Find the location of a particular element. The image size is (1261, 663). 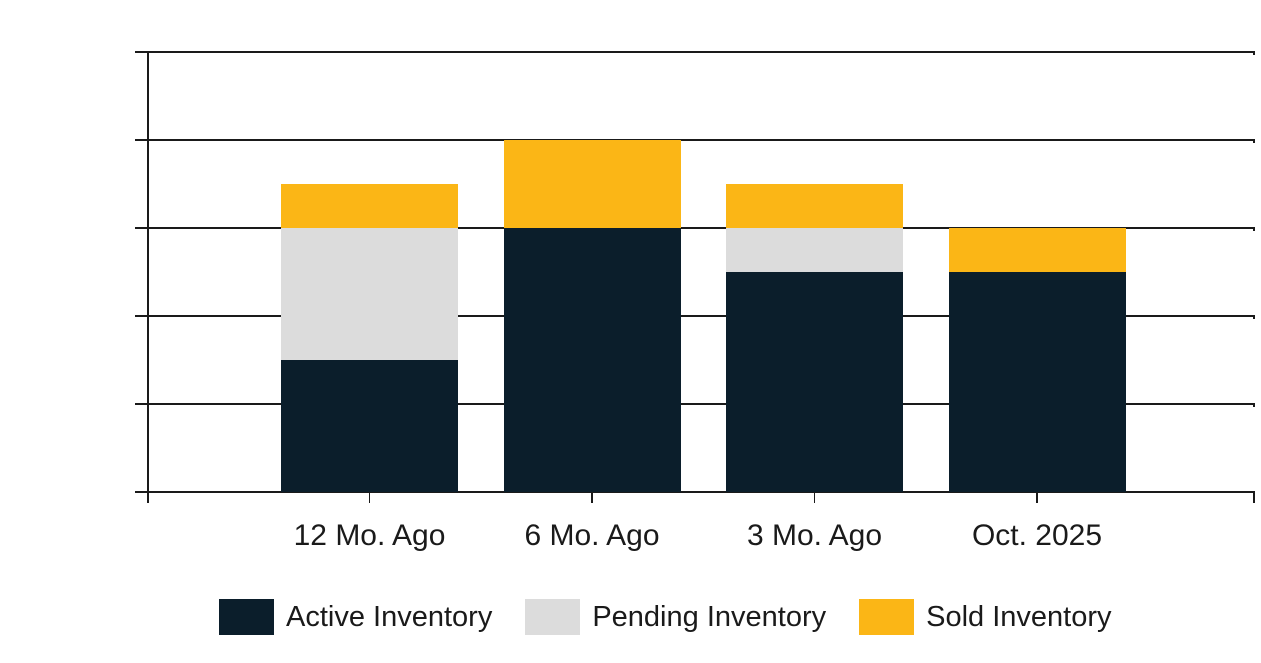

bar-3-segment-active is located at coordinates (814, 382).